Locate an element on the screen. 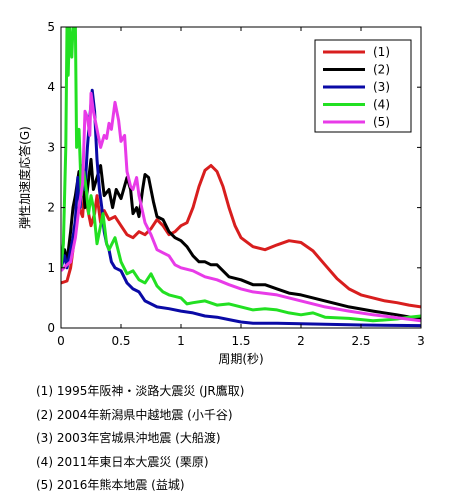  x-tick-label: 2 is located at coordinates (301, 341).